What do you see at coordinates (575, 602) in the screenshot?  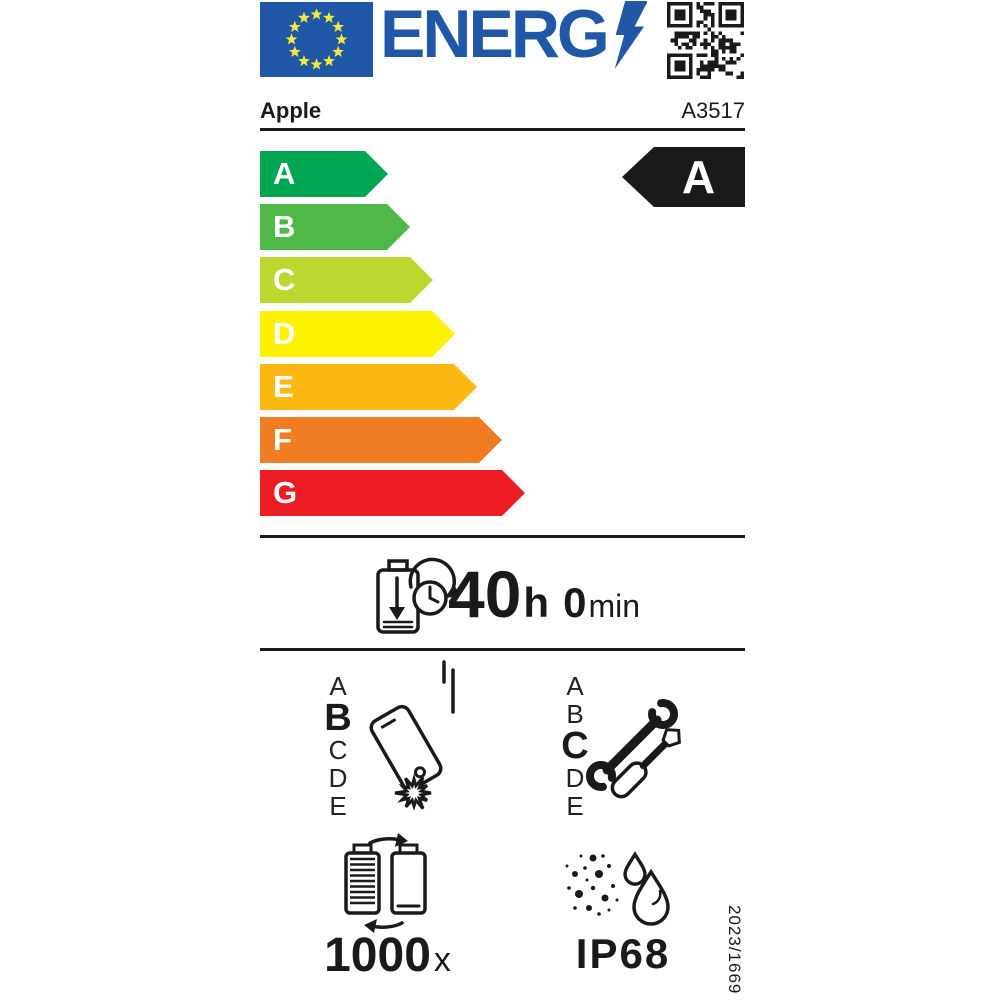 I see `battery-minutes: 0` at bounding box center [575, 602].